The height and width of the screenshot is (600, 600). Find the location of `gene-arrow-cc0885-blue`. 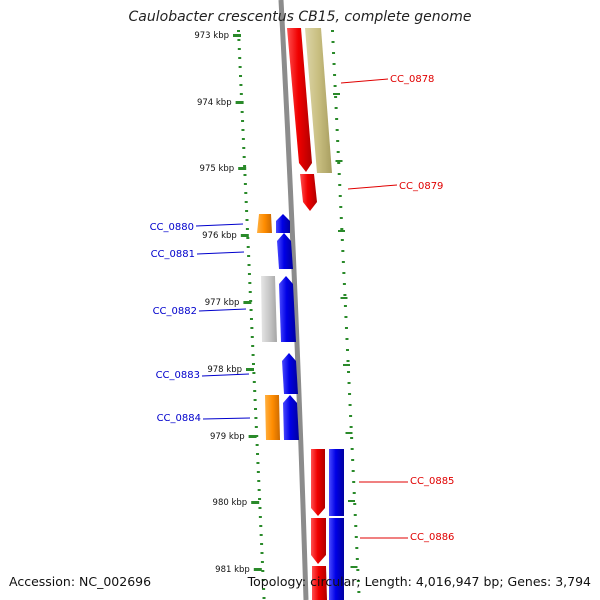

gene-arrow-cc0885-blue is located at coordinates (336, 482).